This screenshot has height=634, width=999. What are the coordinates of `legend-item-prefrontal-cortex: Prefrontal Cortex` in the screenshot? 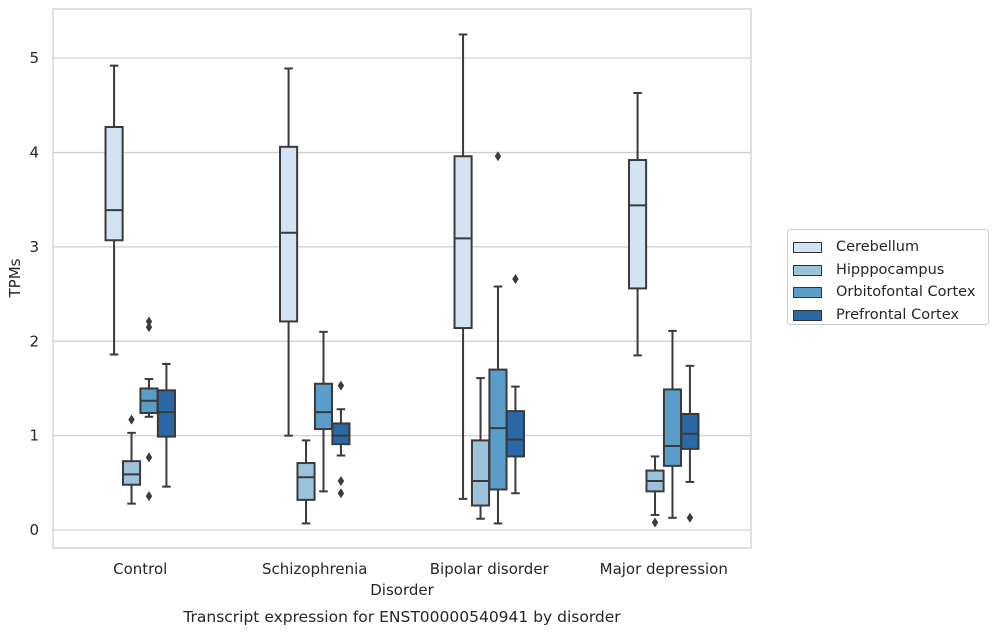 It's located at (890, 315).